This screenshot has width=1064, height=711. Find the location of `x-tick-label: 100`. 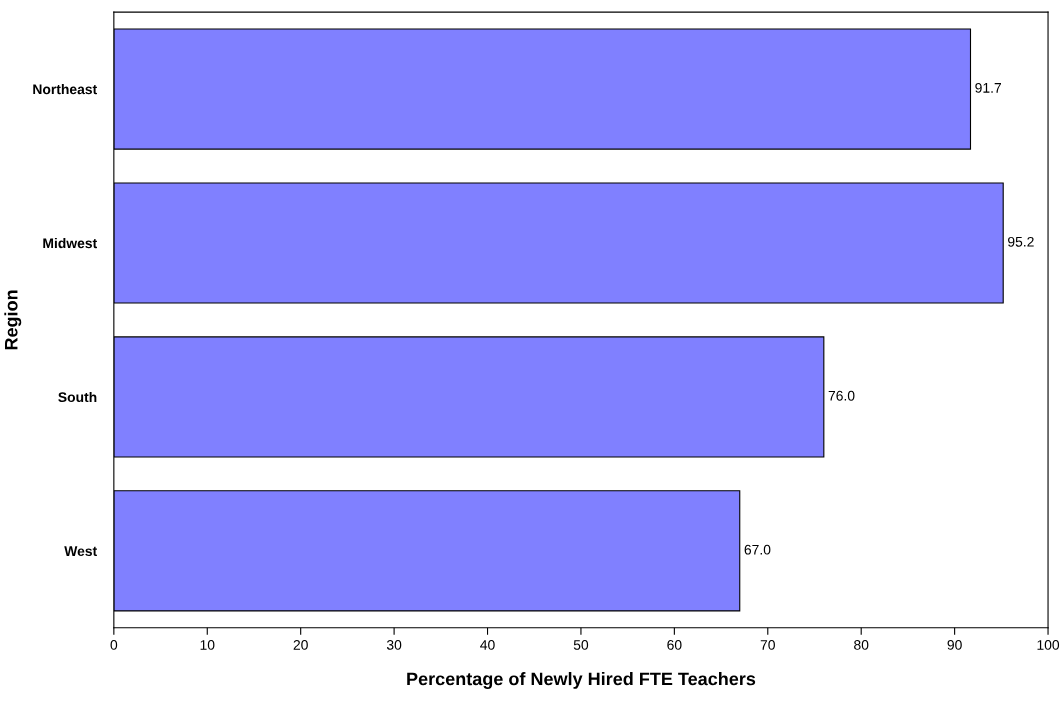

x-tick-label: 100 is located at coordinates (1048, 644).